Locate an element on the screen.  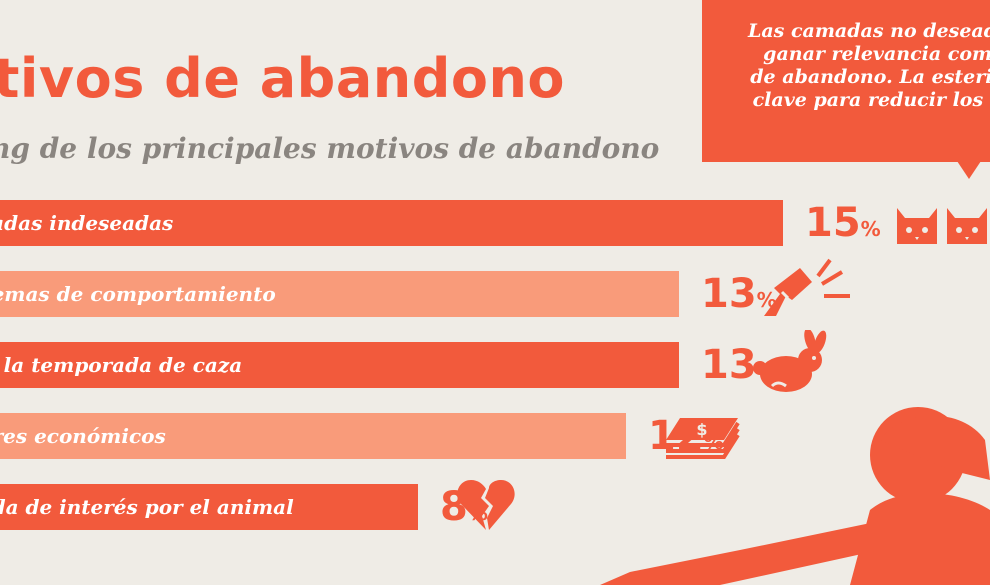
cats-icon is located at coordinates (942, 226).